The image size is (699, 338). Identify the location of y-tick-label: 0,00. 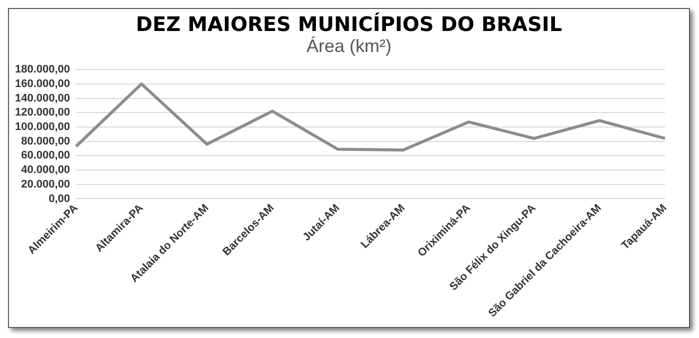
(59, 198).